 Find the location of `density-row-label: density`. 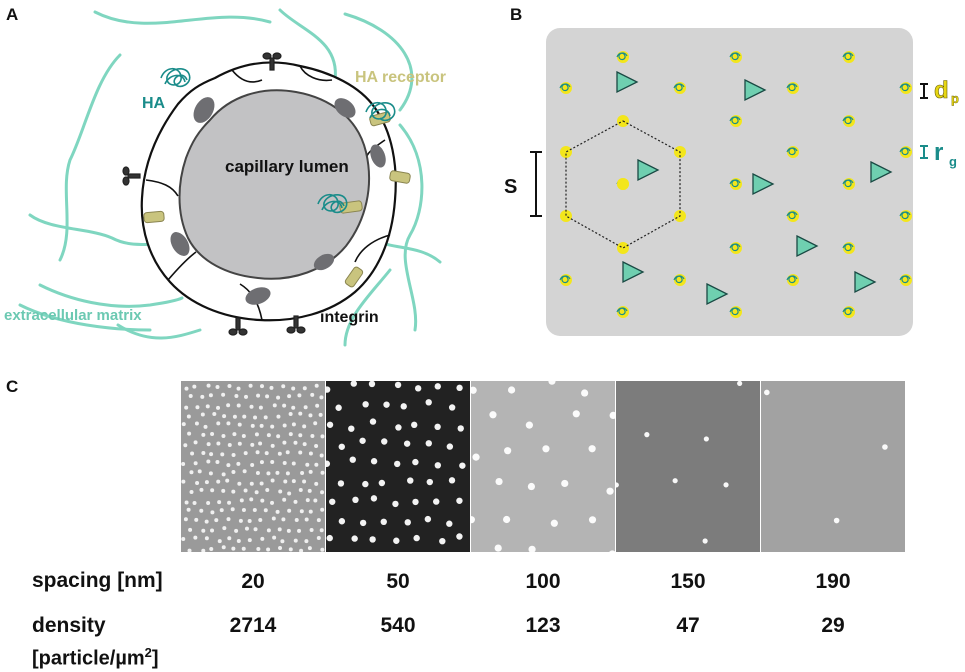

density-row-label: density is located at coordinates (69, 625).